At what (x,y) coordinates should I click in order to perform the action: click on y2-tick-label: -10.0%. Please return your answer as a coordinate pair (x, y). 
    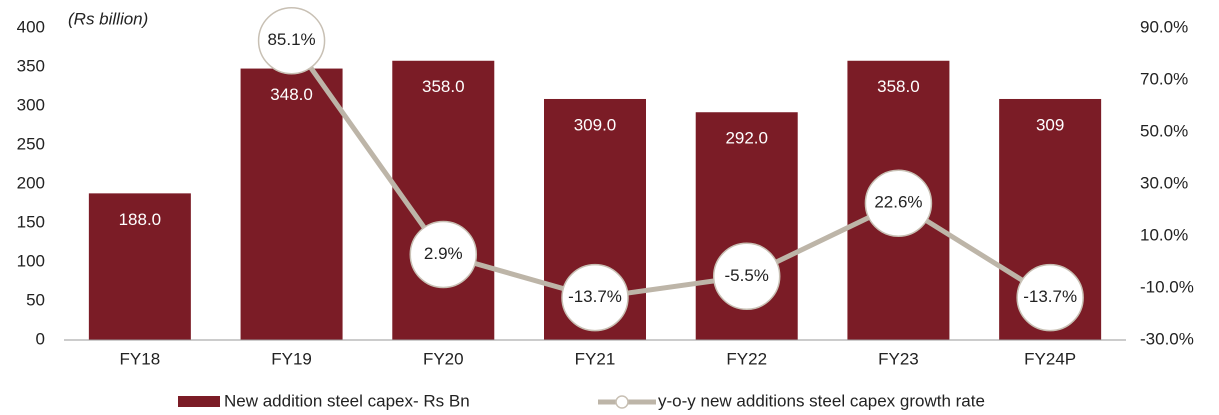
    Looking at the image, I should click on (1167, 286).